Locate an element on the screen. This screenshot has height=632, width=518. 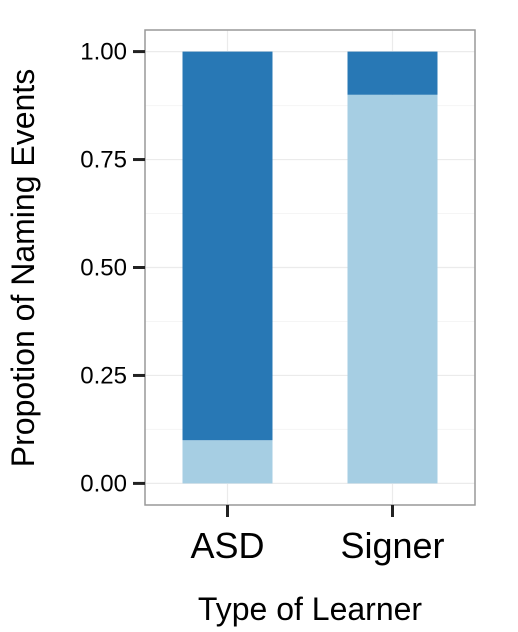
x-tick-label: Signer is located at coordinates (392, 545).